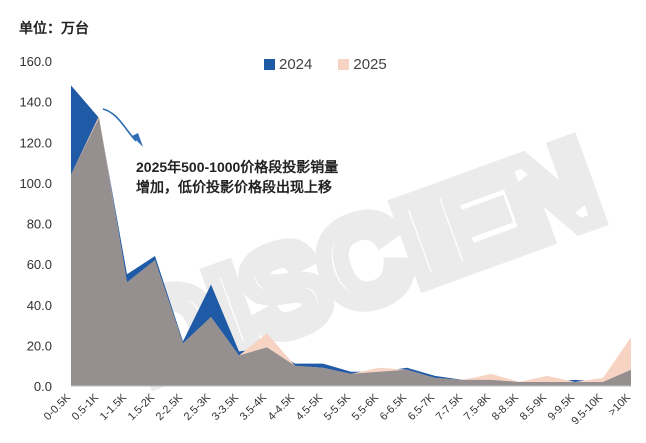 The width and height of the screenshot is (646, 443). I want to click on x-tick-label: 8.5-9K, so click(534, 407).